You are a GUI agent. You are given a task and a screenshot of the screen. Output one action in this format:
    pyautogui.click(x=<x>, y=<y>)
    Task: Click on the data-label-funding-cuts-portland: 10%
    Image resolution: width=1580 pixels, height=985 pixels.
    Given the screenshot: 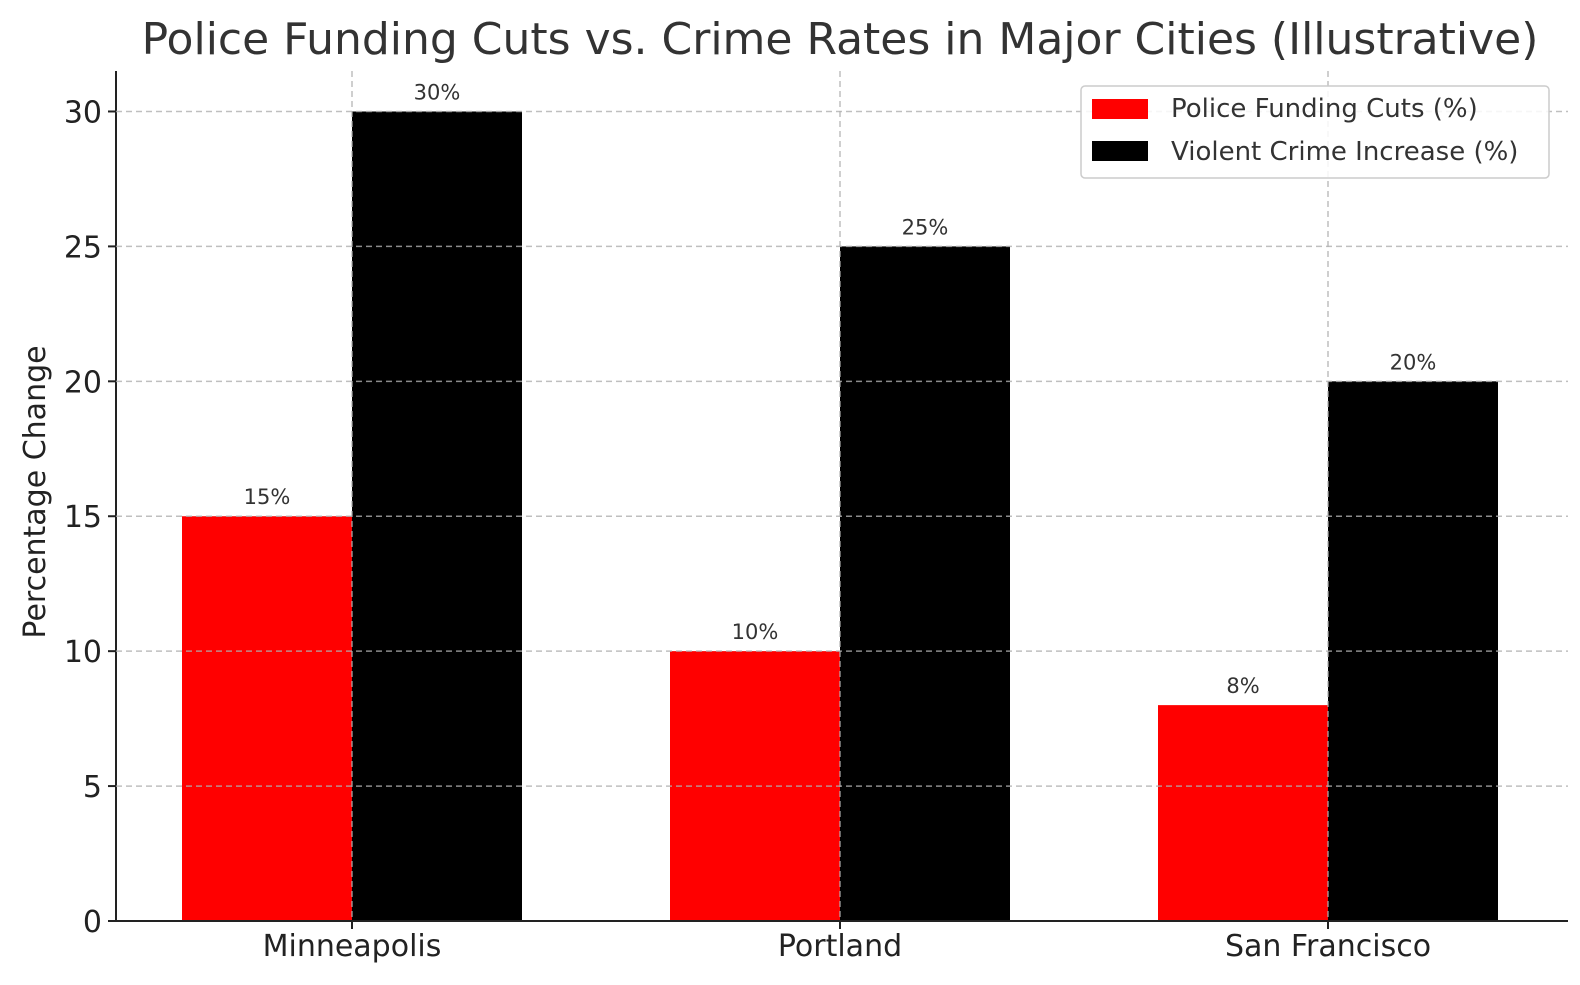 What is the action you would take?
    pyautogui.click(x=755, y=632)
    